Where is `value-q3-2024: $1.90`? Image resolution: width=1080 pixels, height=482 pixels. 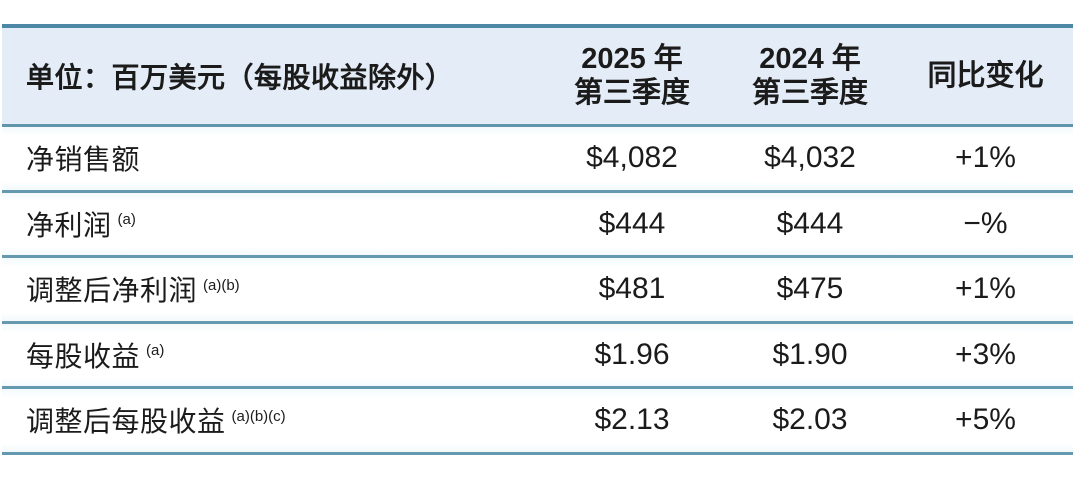
value-q3-2024: $1.90 is located at coordinates (810, 354).